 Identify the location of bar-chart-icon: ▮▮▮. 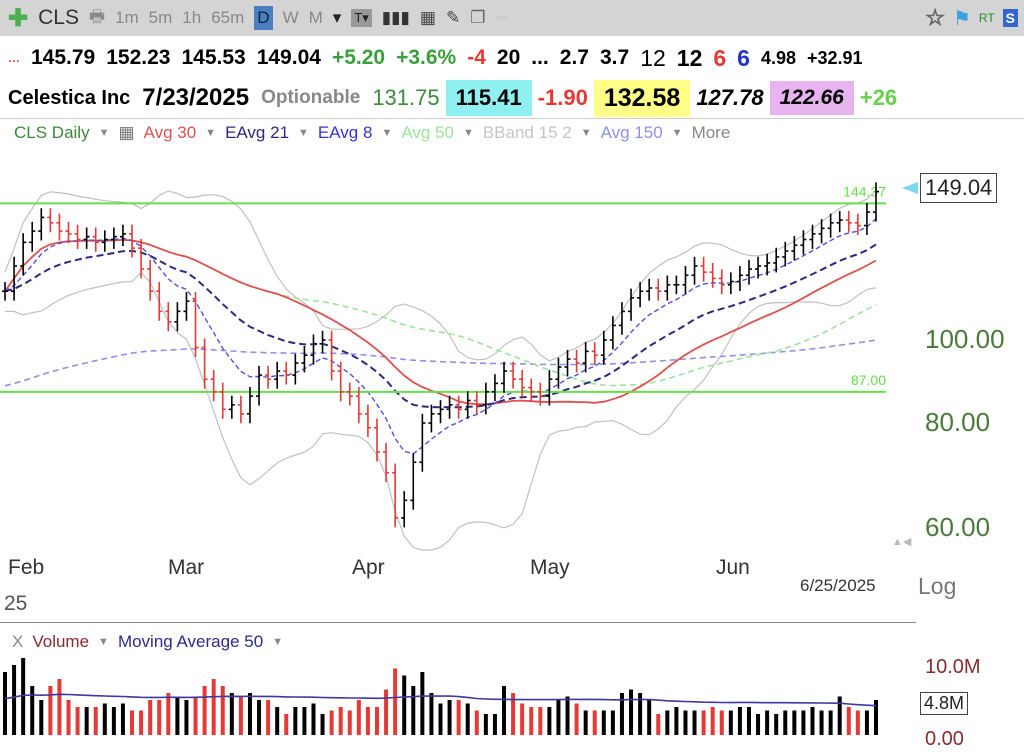
(395, 17).